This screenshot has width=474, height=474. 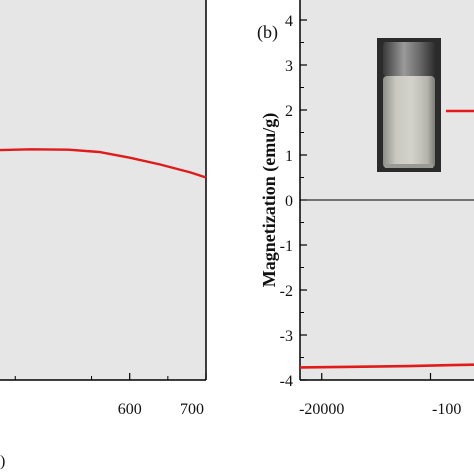 I want to click on panel-b-y-tick-label: -4, so click(x=286, y=381).